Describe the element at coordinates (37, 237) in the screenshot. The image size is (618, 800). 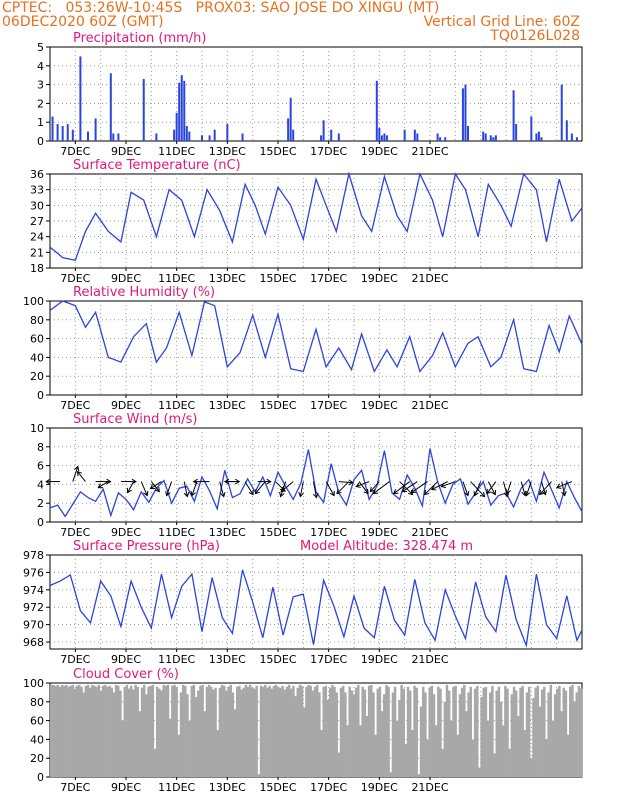
I see `temperature-ytick-label: 24` at that location.